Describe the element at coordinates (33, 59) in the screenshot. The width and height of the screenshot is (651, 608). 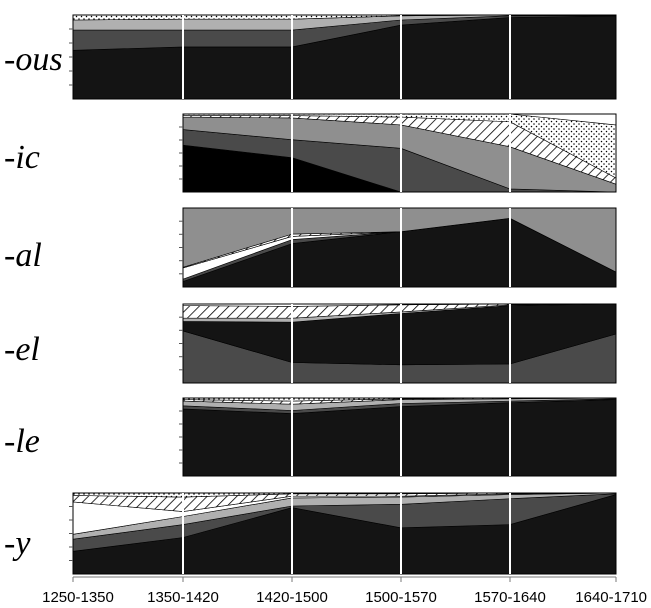
I see `panel-label-ous: -ous` at that location.